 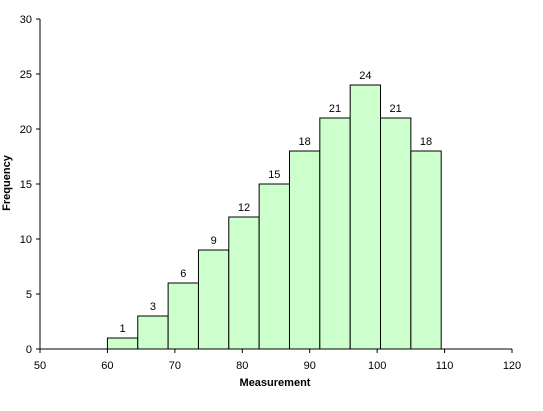 What do you see at coordinates (305, 142) in the screenshot?
I see `data-label-6: 18` at bounding box center [305, 142].